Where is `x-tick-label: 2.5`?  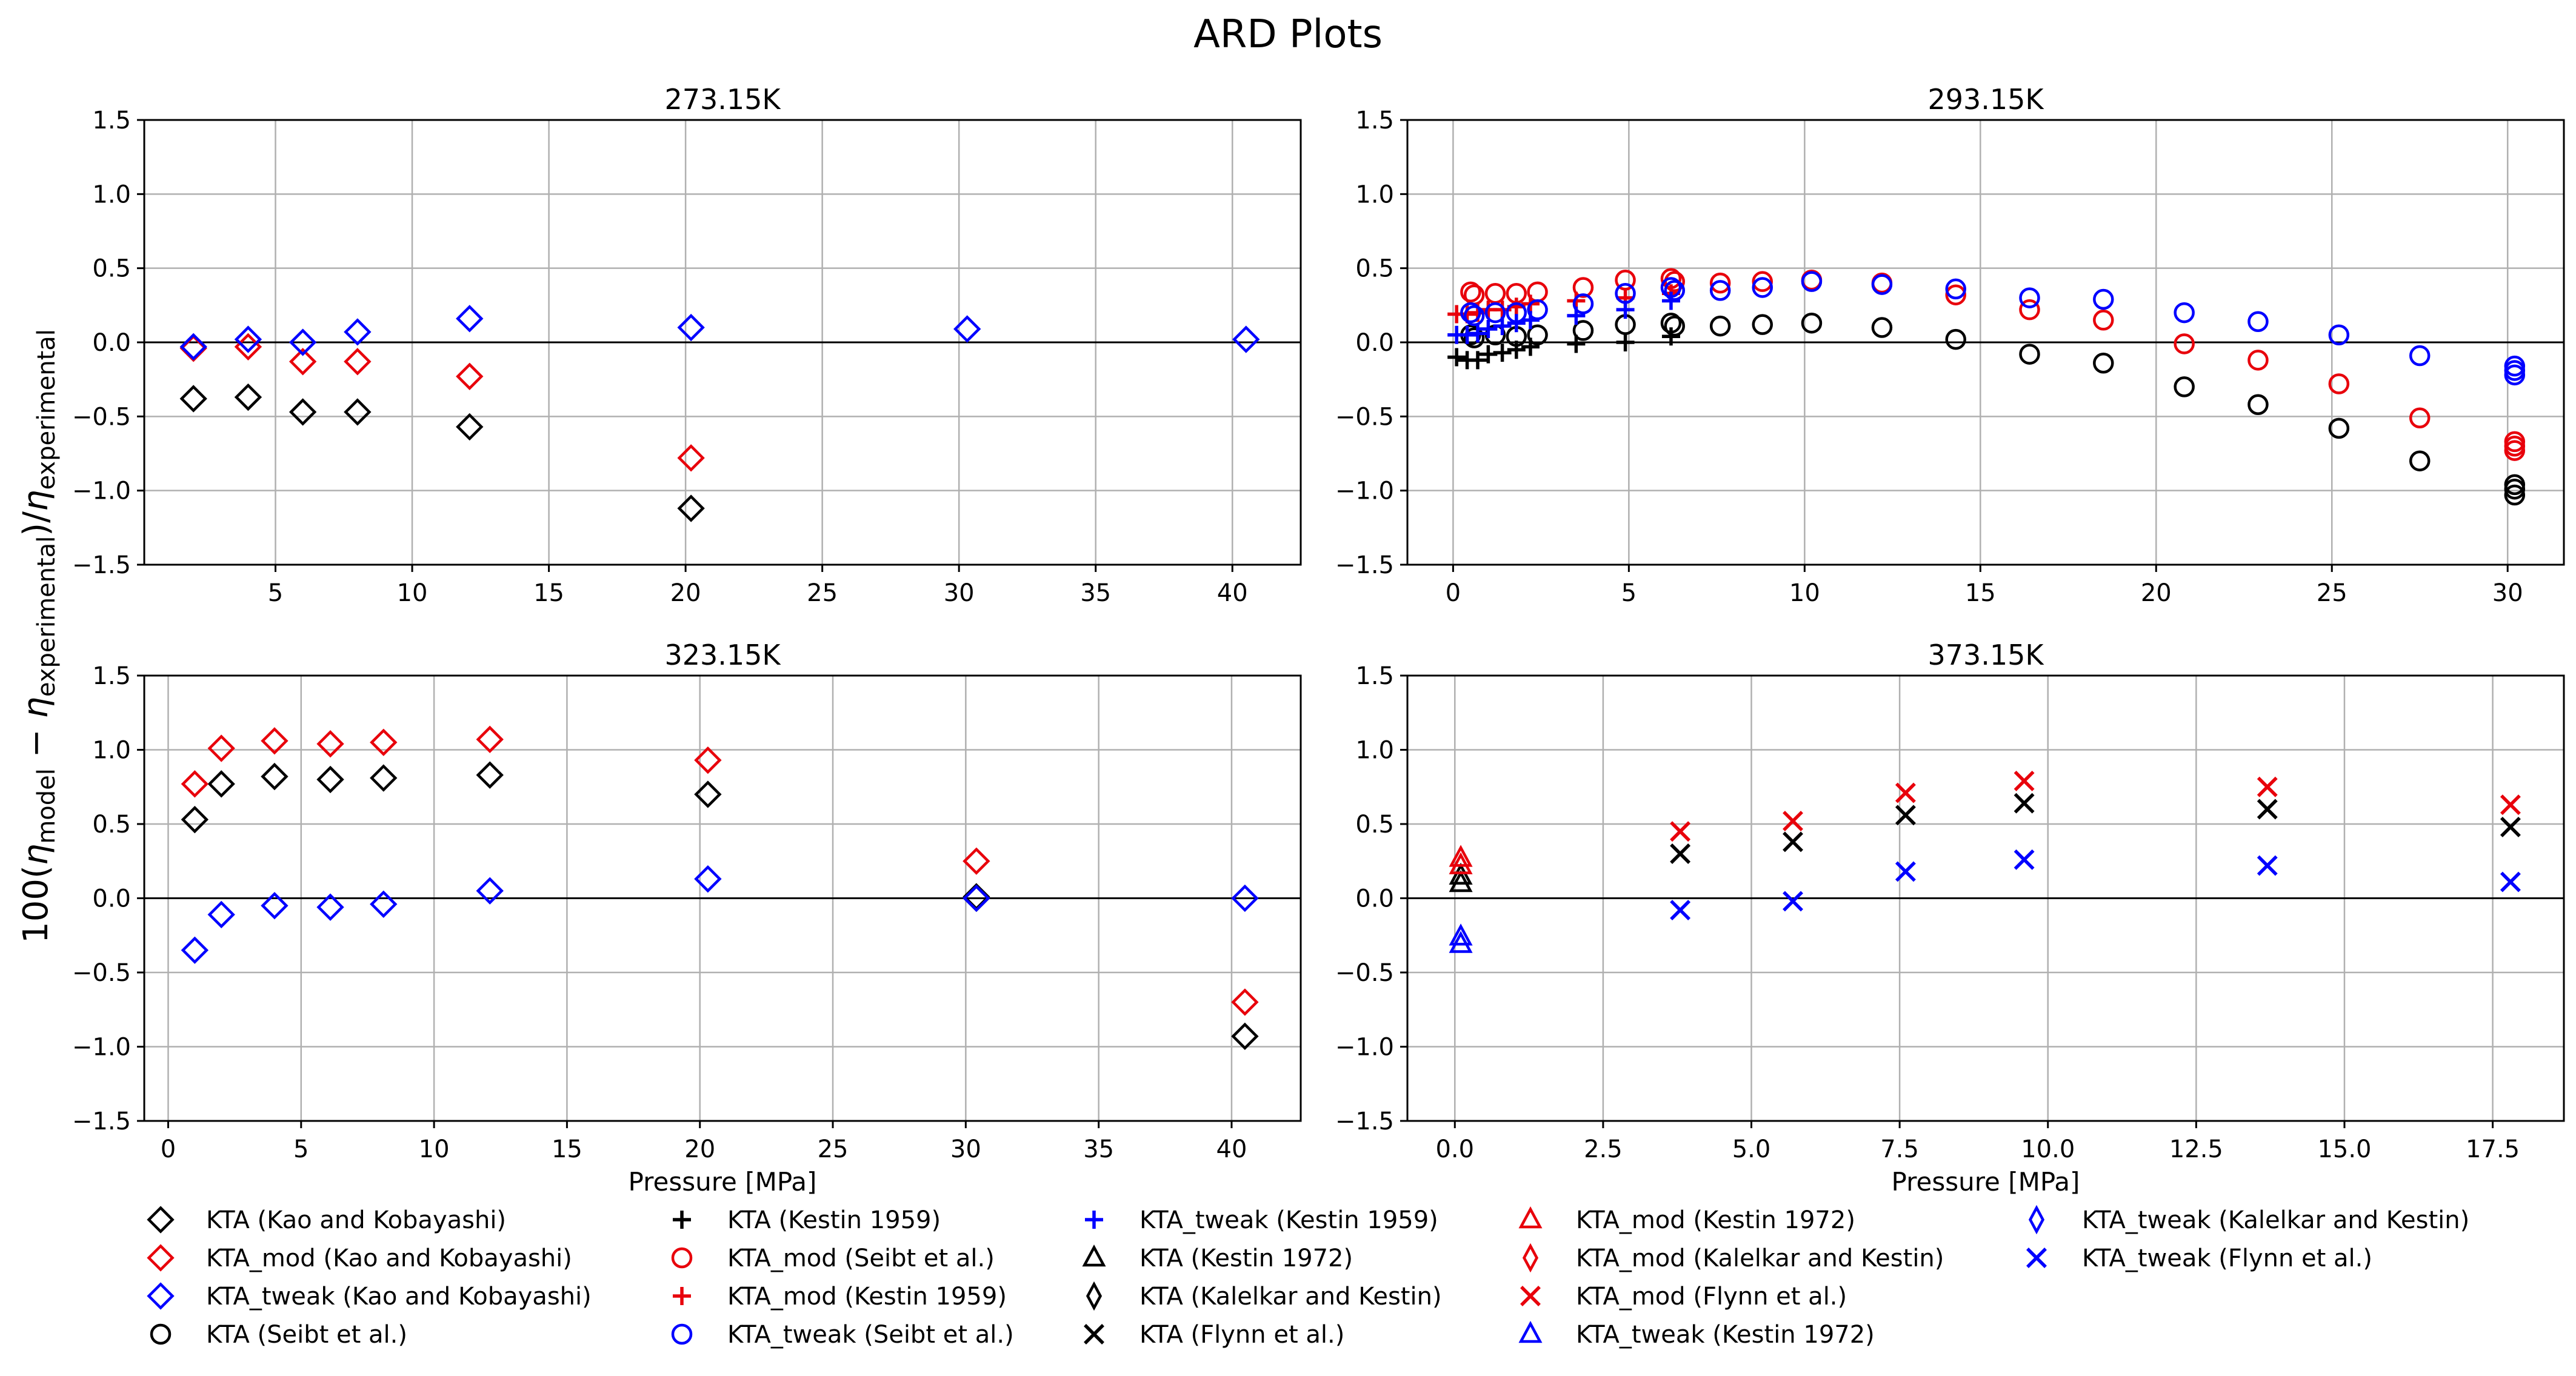 x-tick-label: 2.5 is located at coordinates (1604, 1149).